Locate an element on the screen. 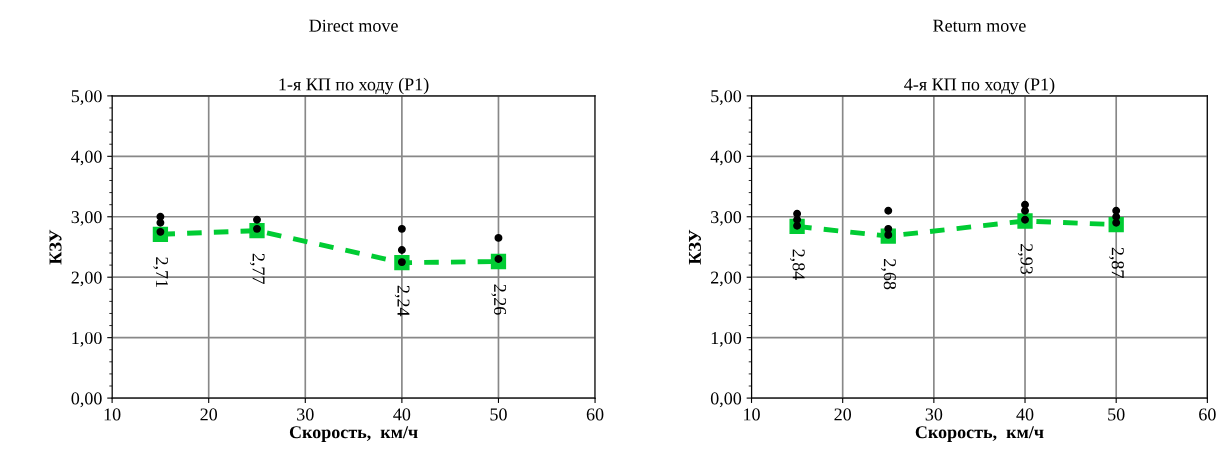  chart-subtitle: 1-я КП по ходу (Р1) is located at coordinates (354, 86).